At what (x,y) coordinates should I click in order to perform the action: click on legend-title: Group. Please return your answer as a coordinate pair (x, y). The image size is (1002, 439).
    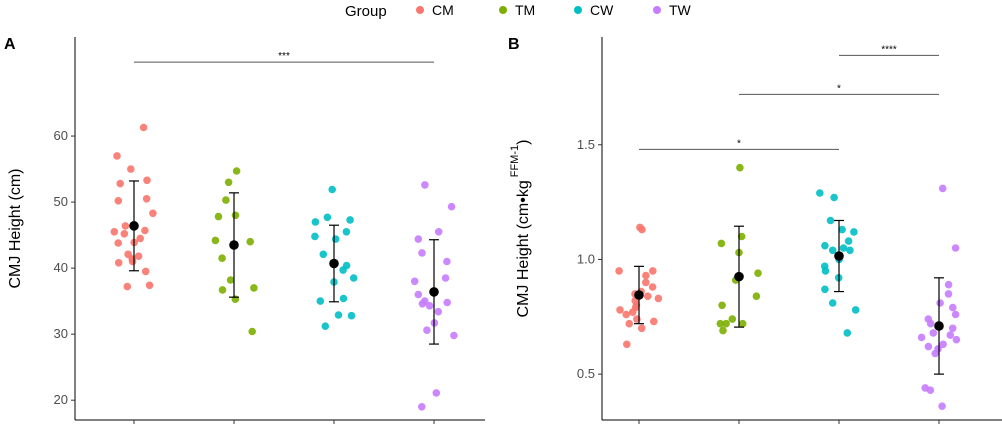
    Looking at the image, I should click on (366, 11).